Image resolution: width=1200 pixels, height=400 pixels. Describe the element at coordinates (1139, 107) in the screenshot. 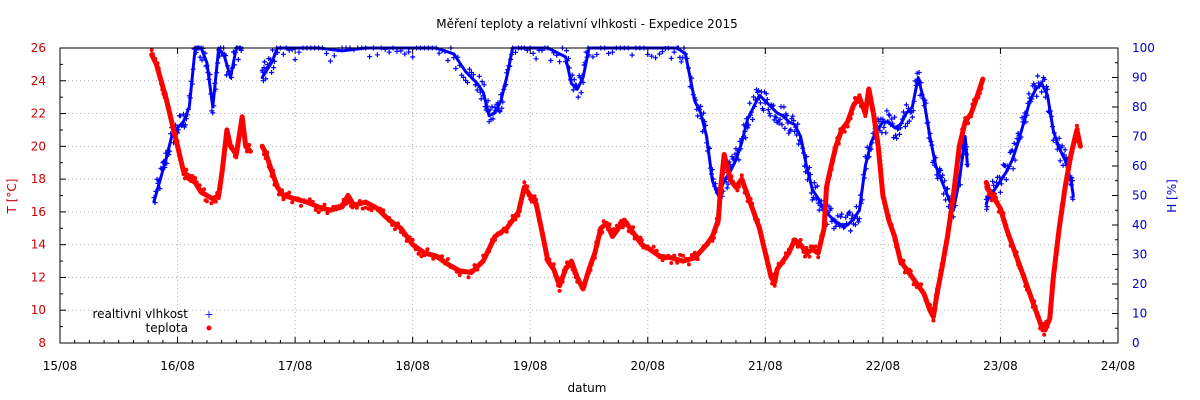

I see `y-right-tick-label: 80` at that location.